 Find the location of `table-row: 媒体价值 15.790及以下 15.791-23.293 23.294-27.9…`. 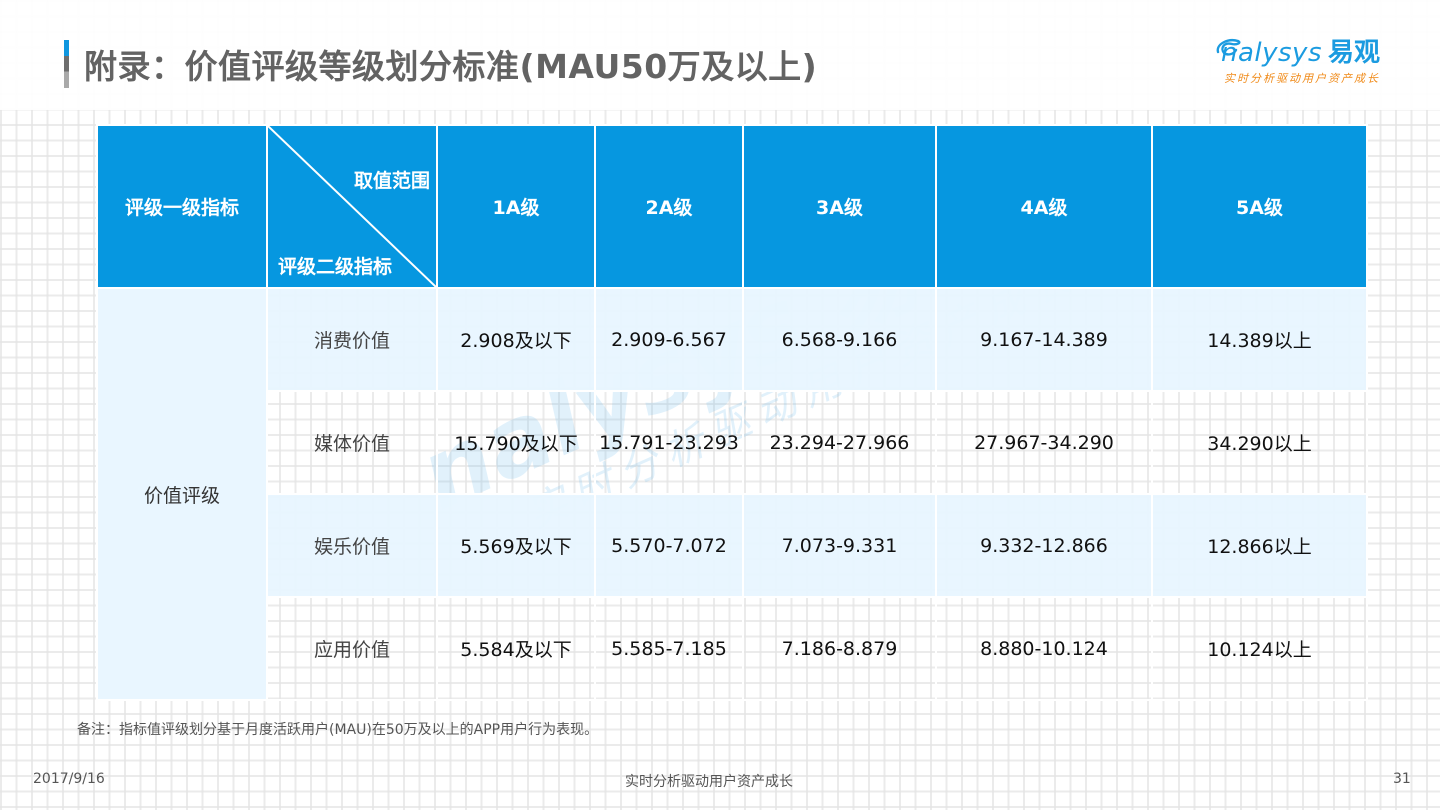

table-row: 媒体价值 15.790及以下 15.791-23.293 23.294-27.9… is located at coordinates (732, 442).